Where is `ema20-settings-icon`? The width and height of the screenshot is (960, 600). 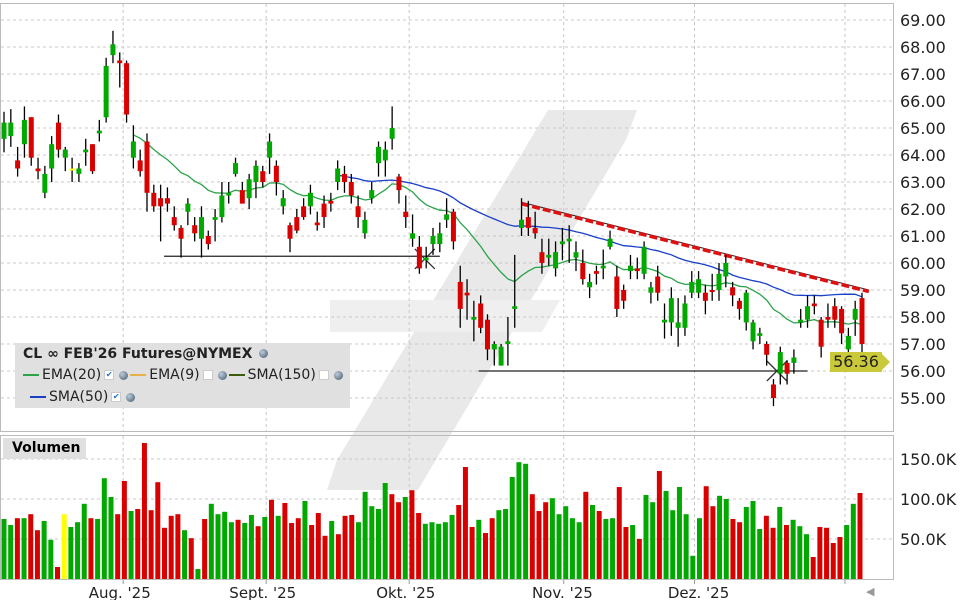
ema20-settings-icon is located at coordinates (124, 375).